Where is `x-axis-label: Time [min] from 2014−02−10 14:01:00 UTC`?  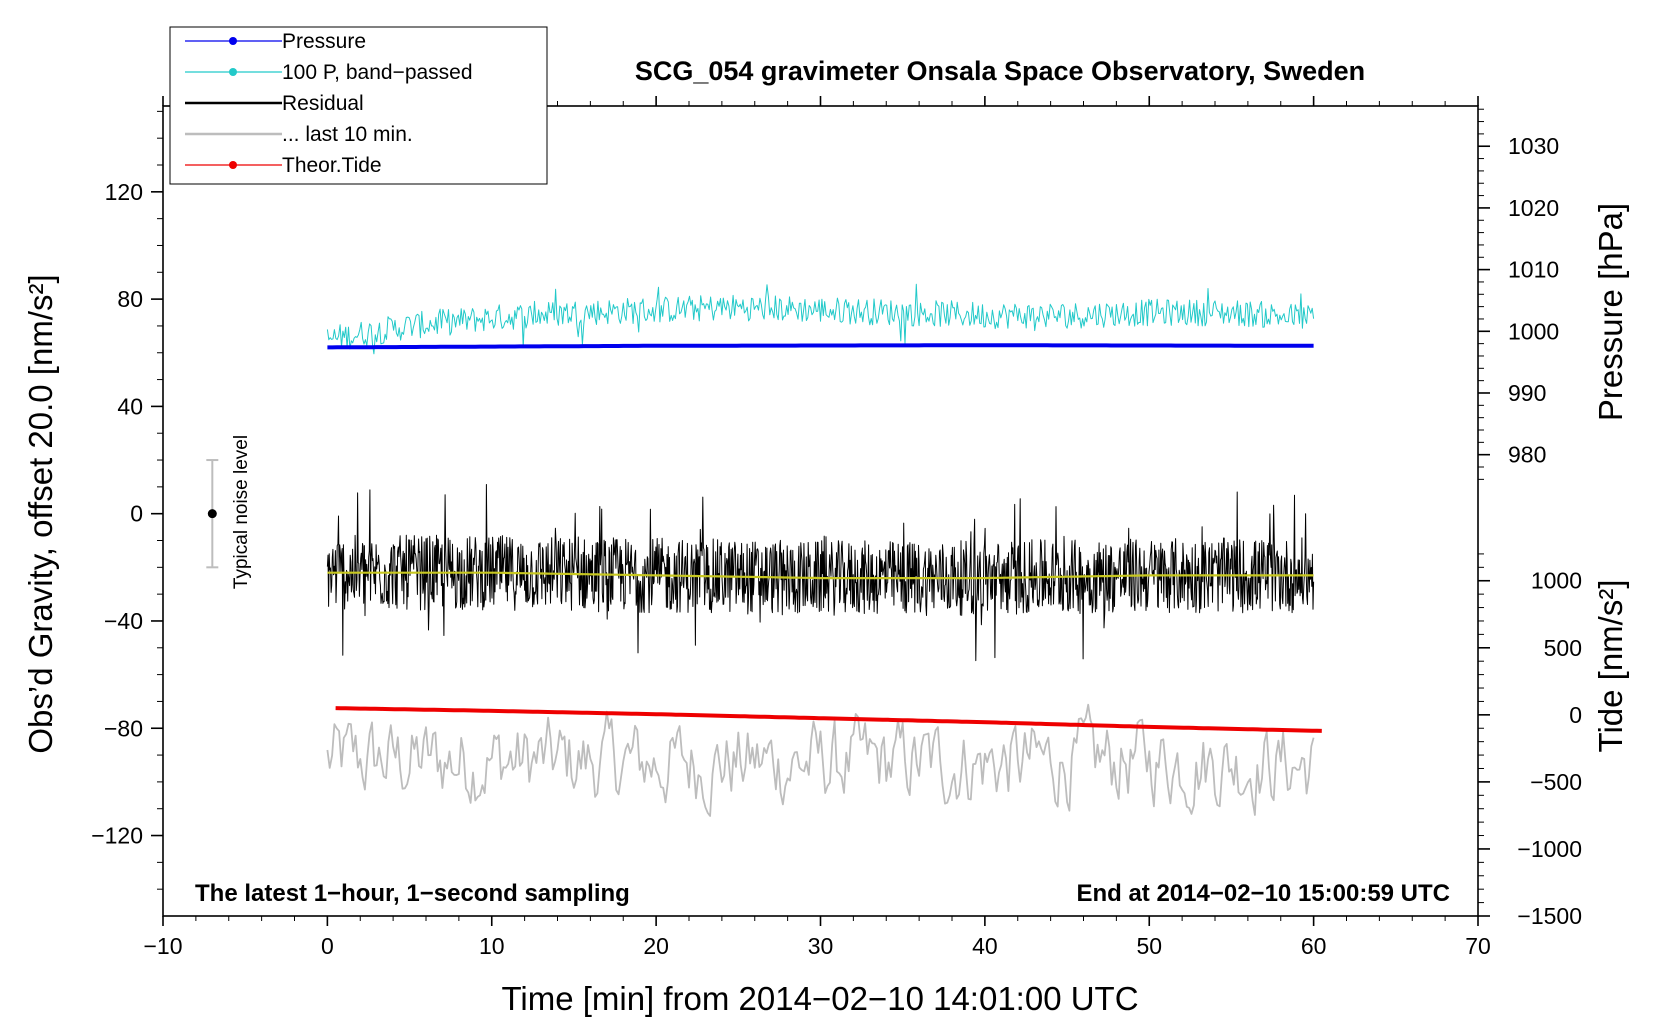 x-axis-label: Time [min] from 2014−02−10 14:01:00 UTC is located at coordinates (819, 998).